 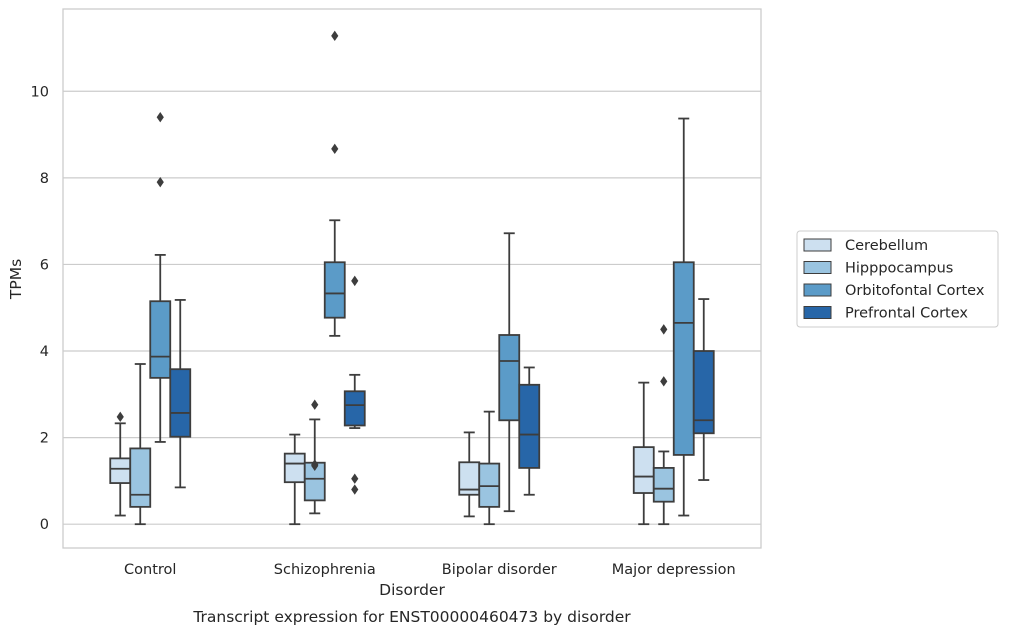 What do you see at coordinates (44, 352) in the screenshot?
I see `y-tick-label: 4` at bounding box center [44, 352].